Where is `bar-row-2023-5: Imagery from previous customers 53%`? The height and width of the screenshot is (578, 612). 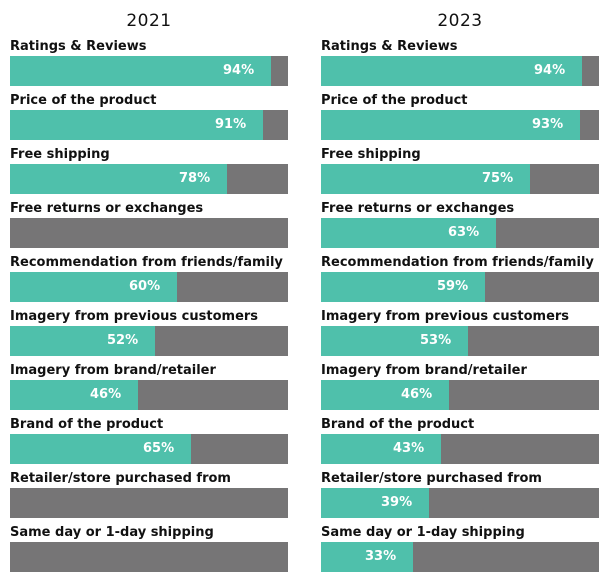 bar-row-2023-5: Imagery from previous customers 53% is located at coordinates (460, 334).